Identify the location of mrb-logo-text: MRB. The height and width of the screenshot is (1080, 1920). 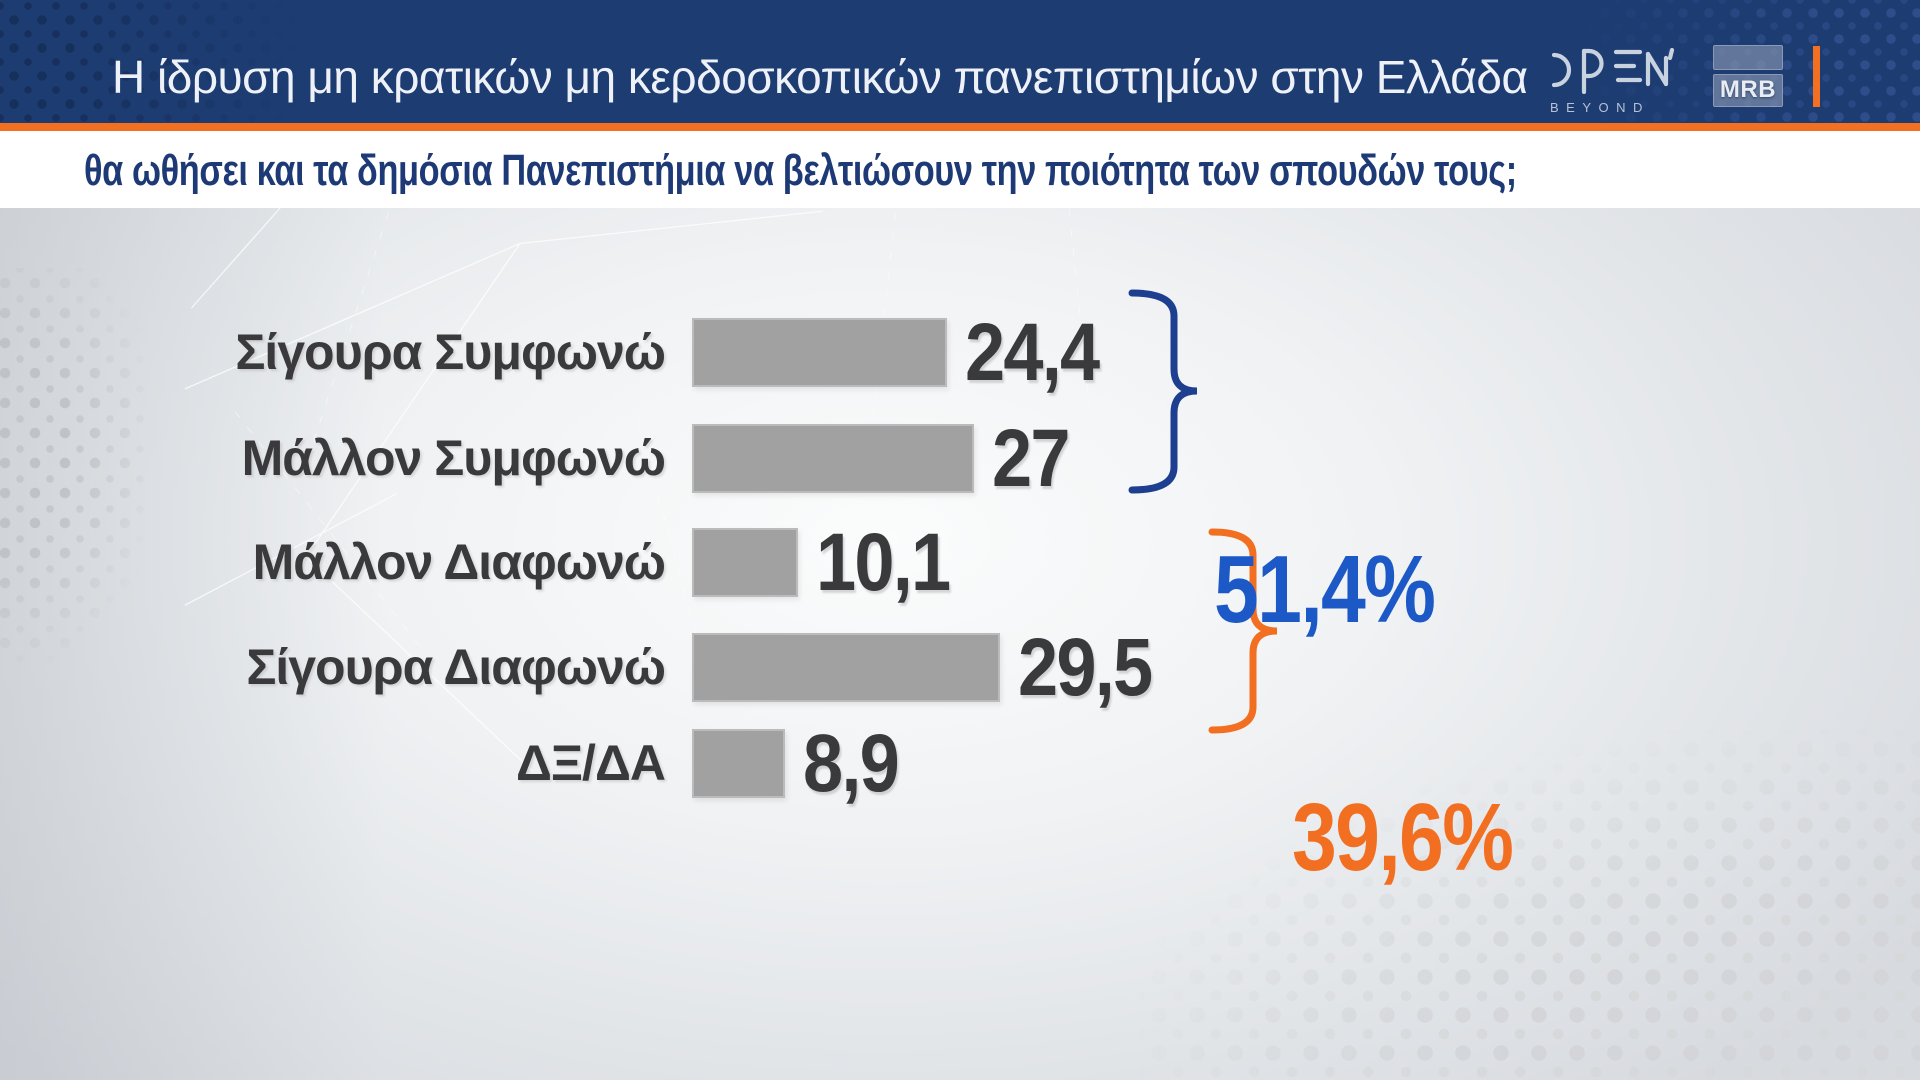
(1748, 90).